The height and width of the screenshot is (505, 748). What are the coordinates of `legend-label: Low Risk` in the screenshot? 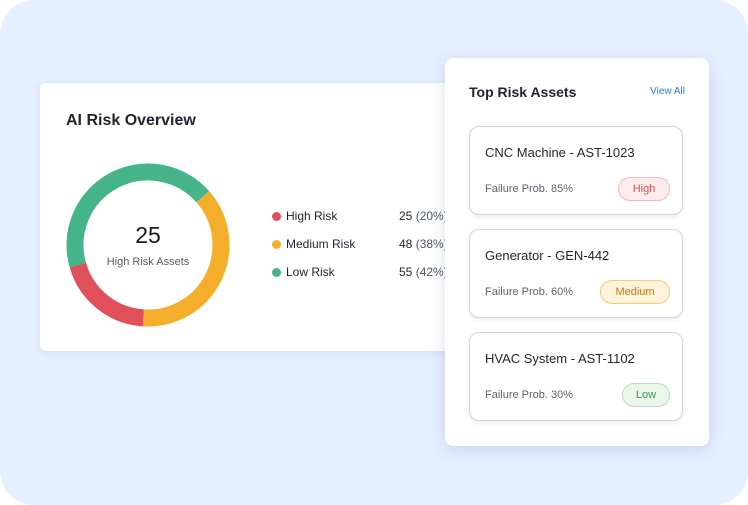 It's located at (310, 272).